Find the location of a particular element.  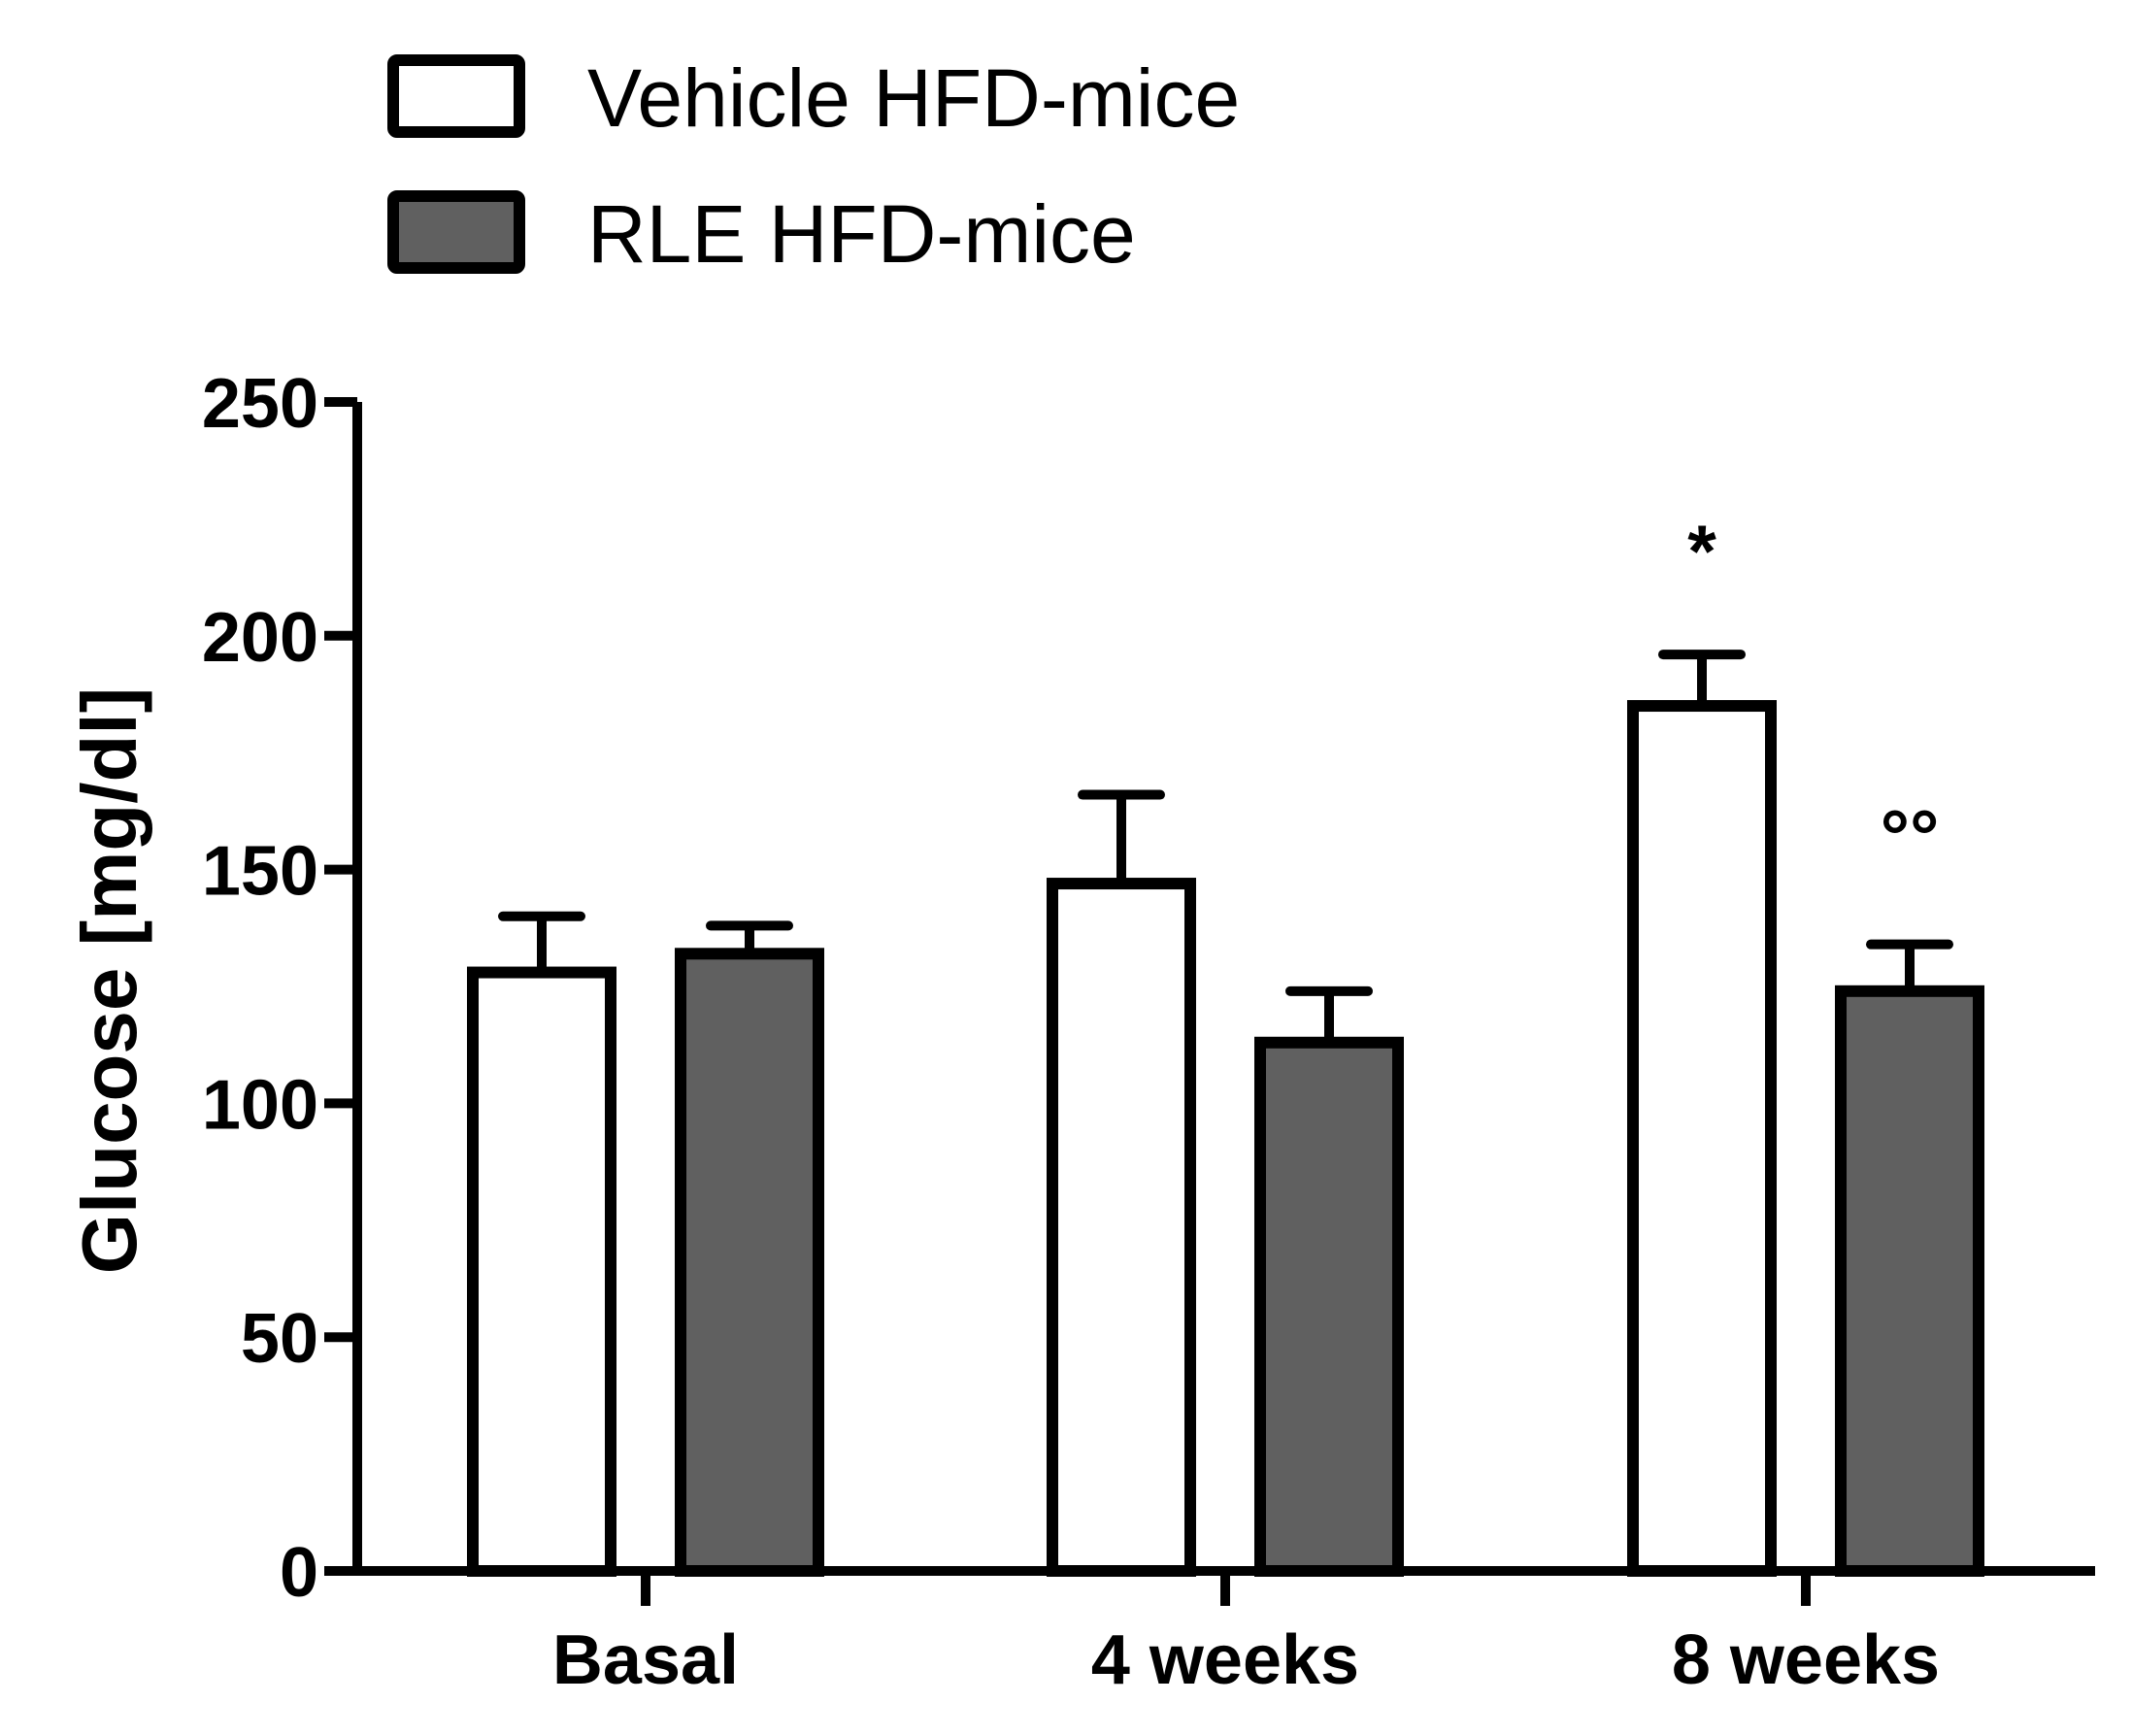

y-tick-label: 150 is located at coordinates (260, 872).